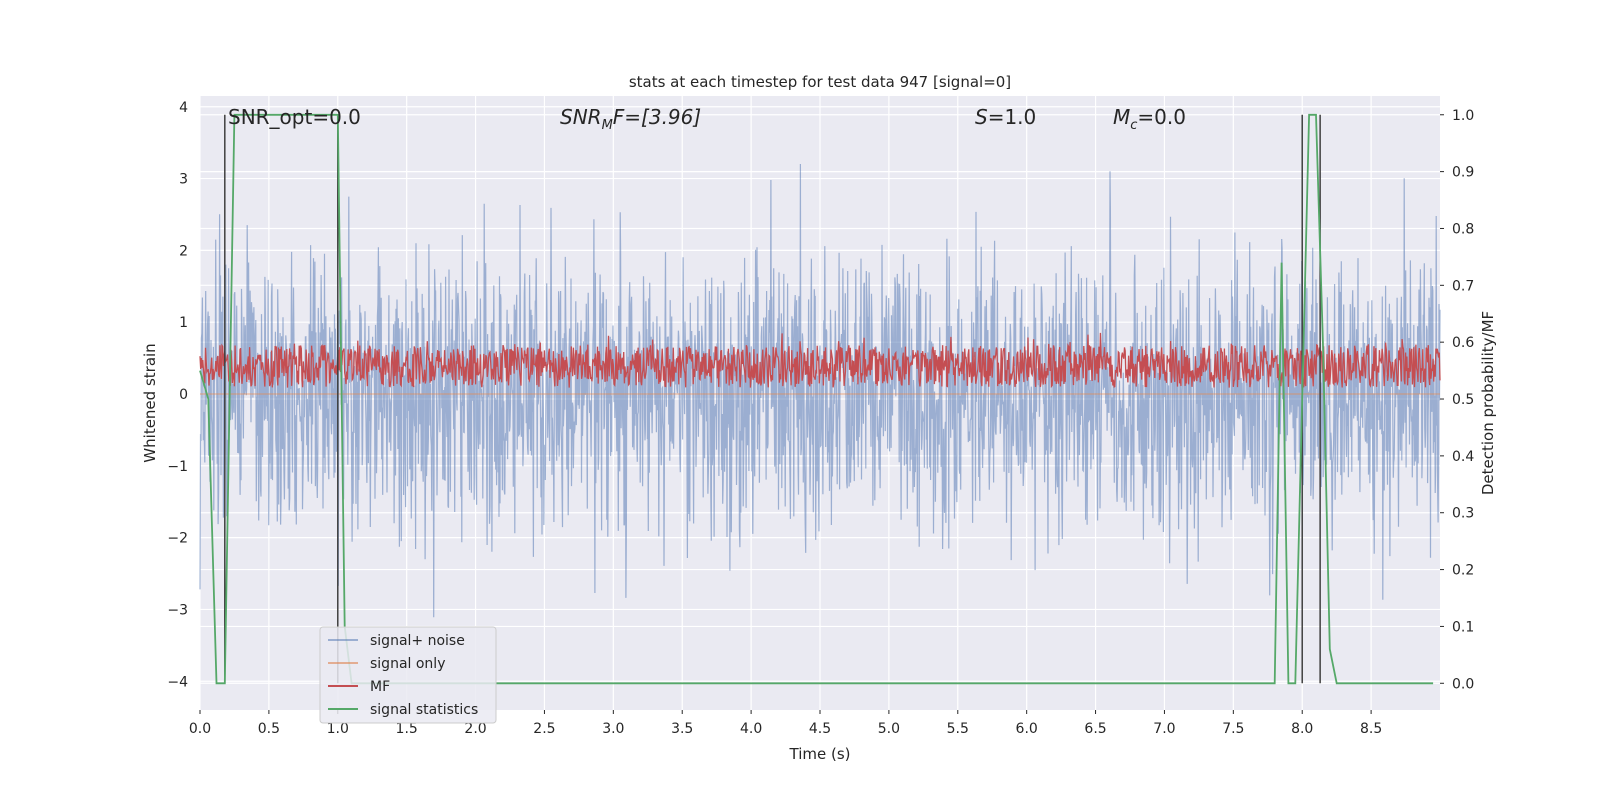  What do you see at coordinates (183, 251) in the screenshot?
I see `y-tick-label: 2` at bounding box center [183, 251].